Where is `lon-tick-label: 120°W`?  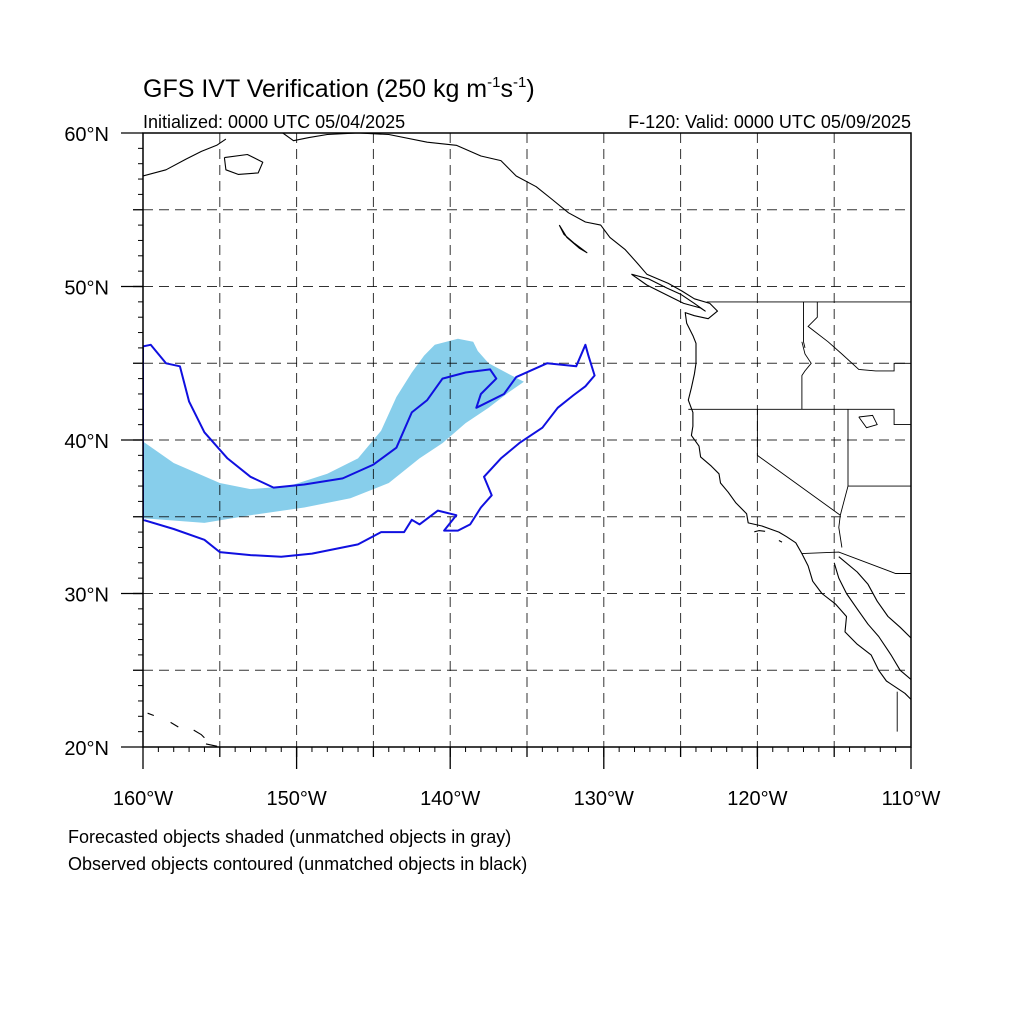
lon-tick-label: 120°W is located at coordinates (757, 799).